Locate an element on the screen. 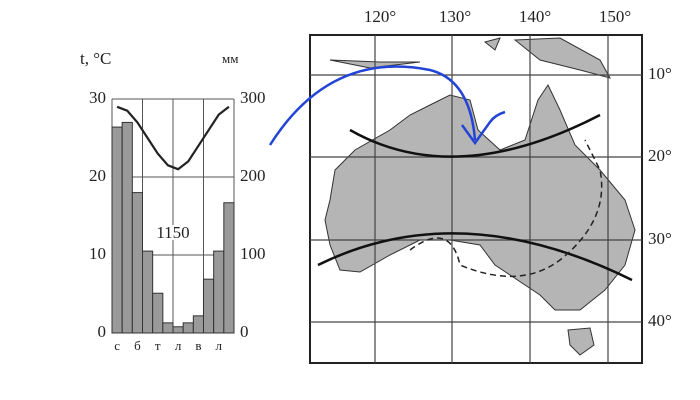 This screenshot has width=700, height=400. y2-tick-label: 300 is located at coordinates (253, 97).